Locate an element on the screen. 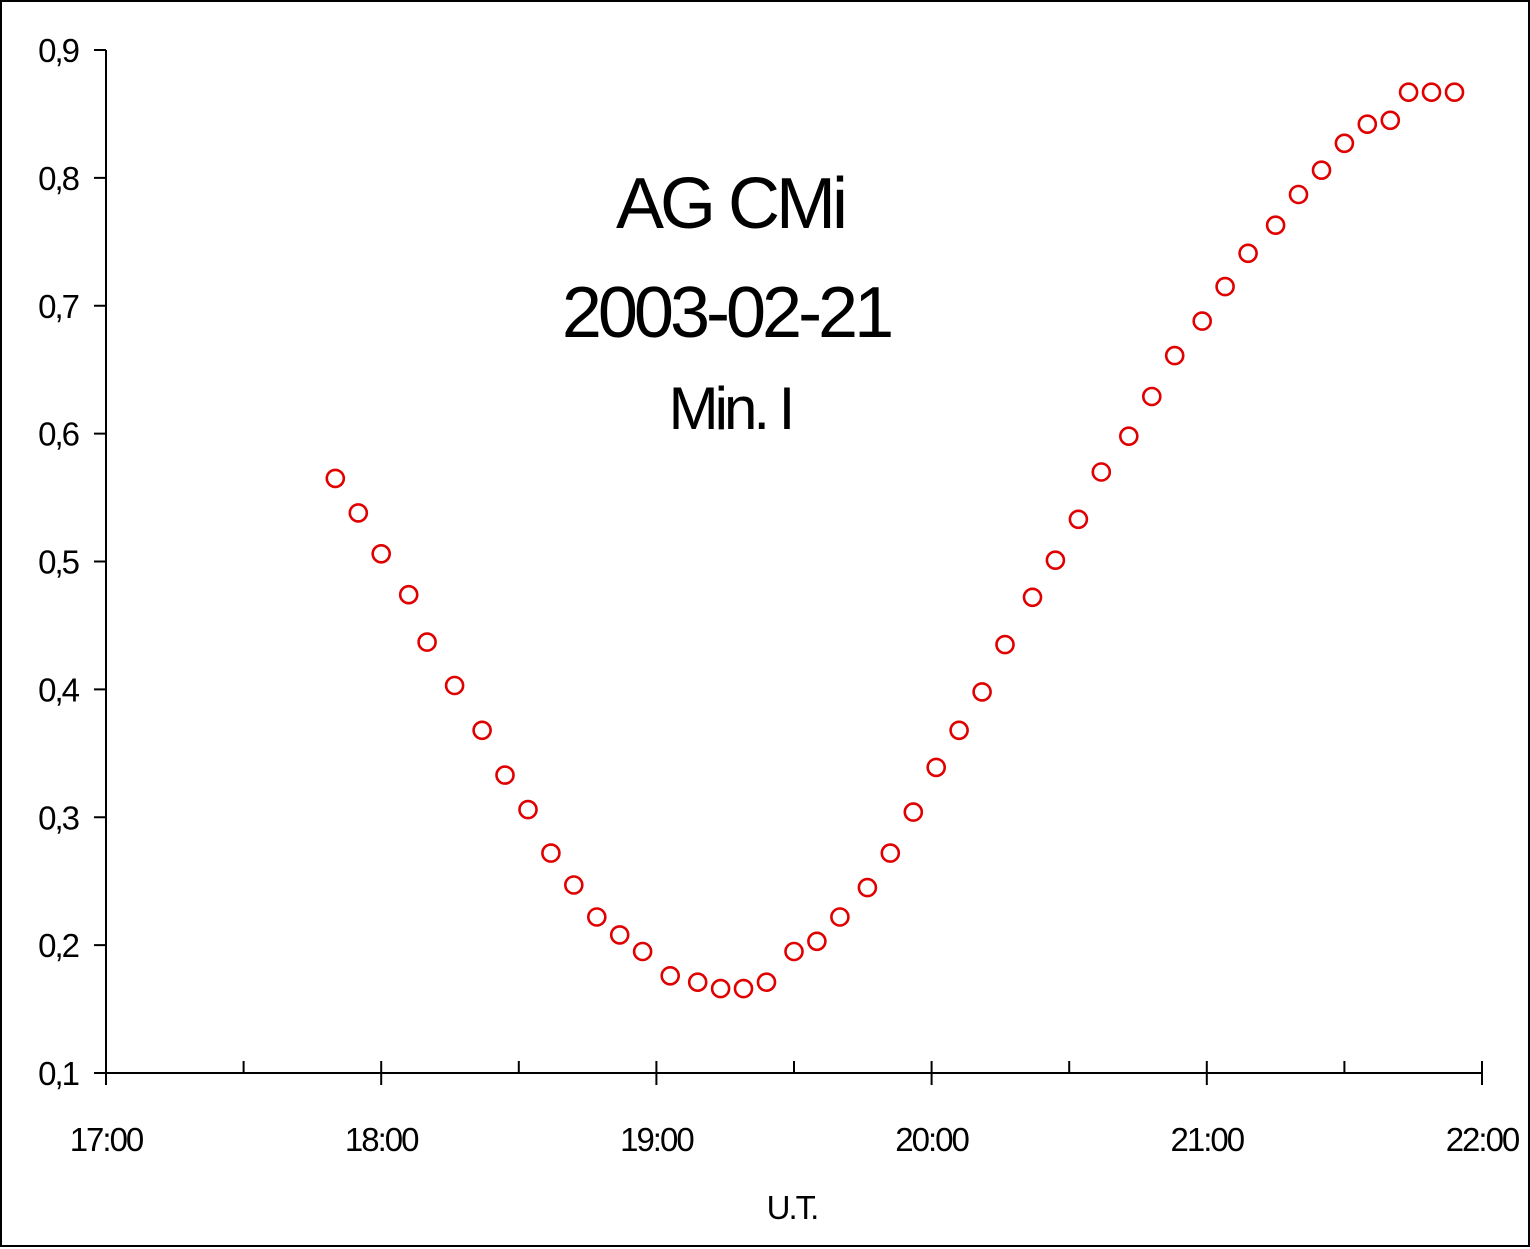 Image resolution: width=1530 pixels, height=1249 pixels. chart-title-line-1: AG CMi is located at coordinates (730, 204).